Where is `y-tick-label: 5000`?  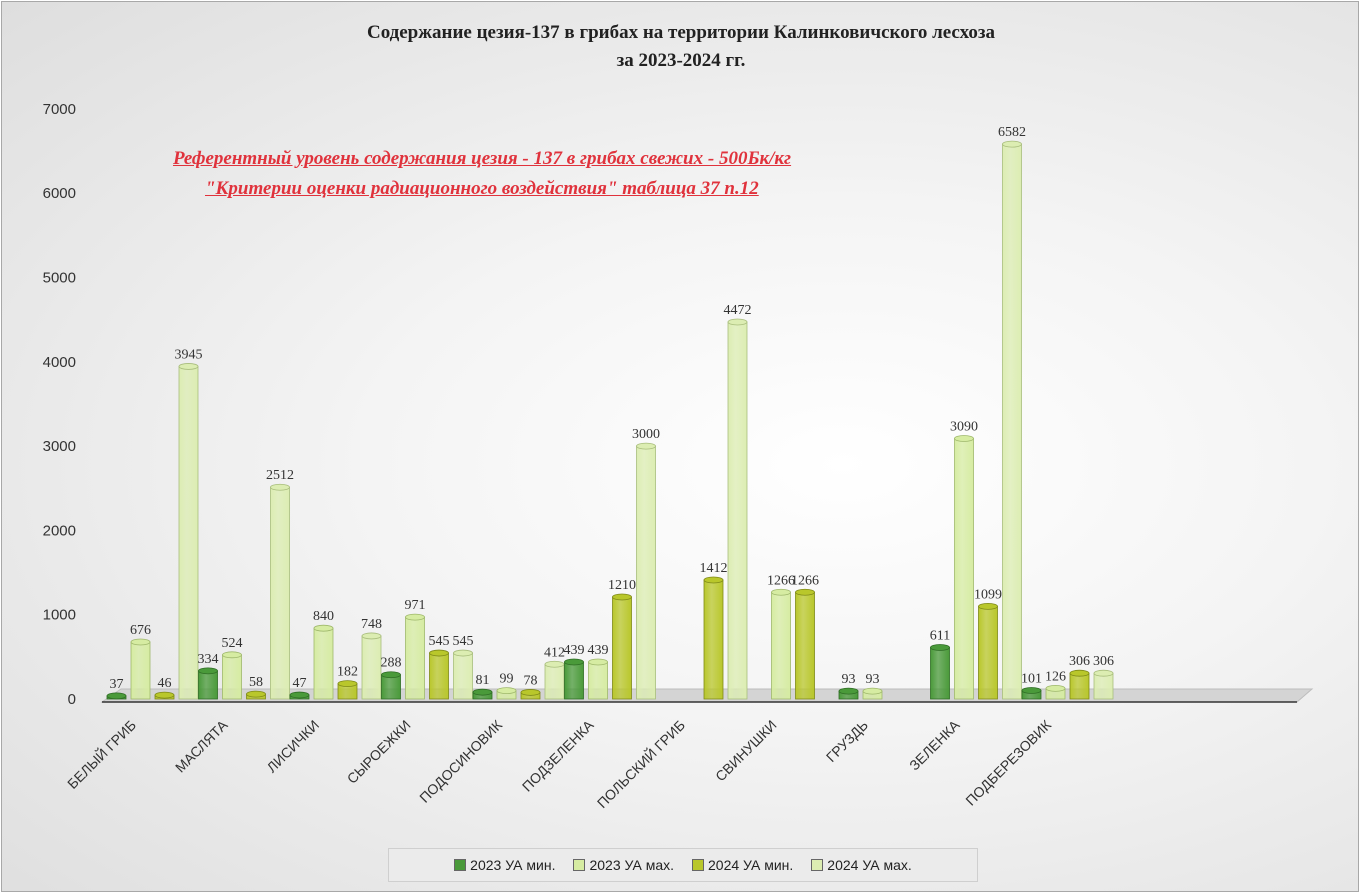
y-tick-label: 5000 is located at coordinates (59, 278).